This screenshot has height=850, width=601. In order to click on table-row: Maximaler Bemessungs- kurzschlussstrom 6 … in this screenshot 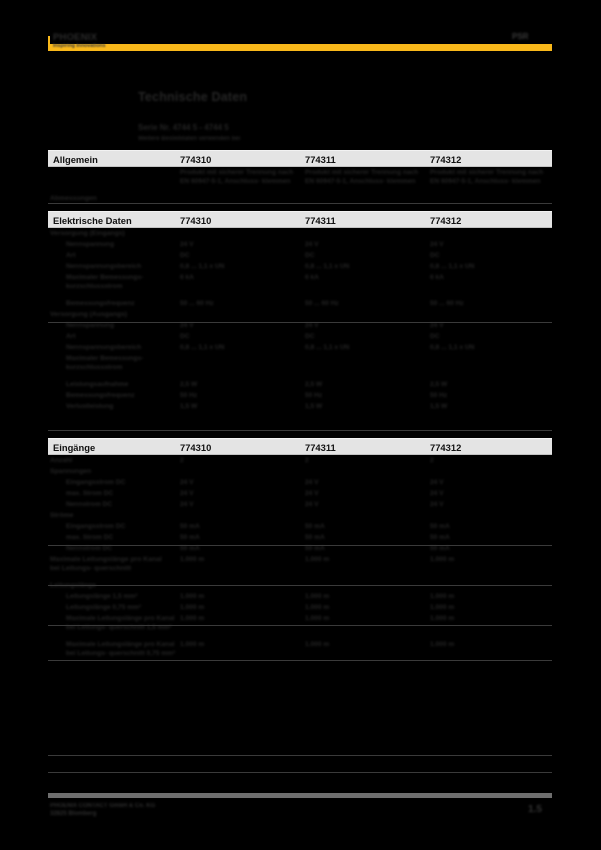, I will do `click(300, 287)`.